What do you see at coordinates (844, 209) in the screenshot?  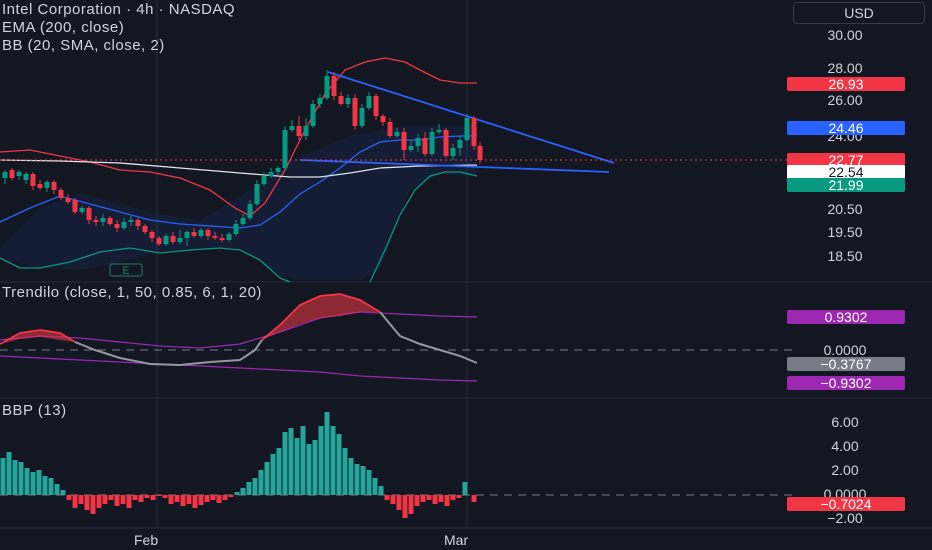 I see `price-tick: 20.50` at bounding box center [844, 209].